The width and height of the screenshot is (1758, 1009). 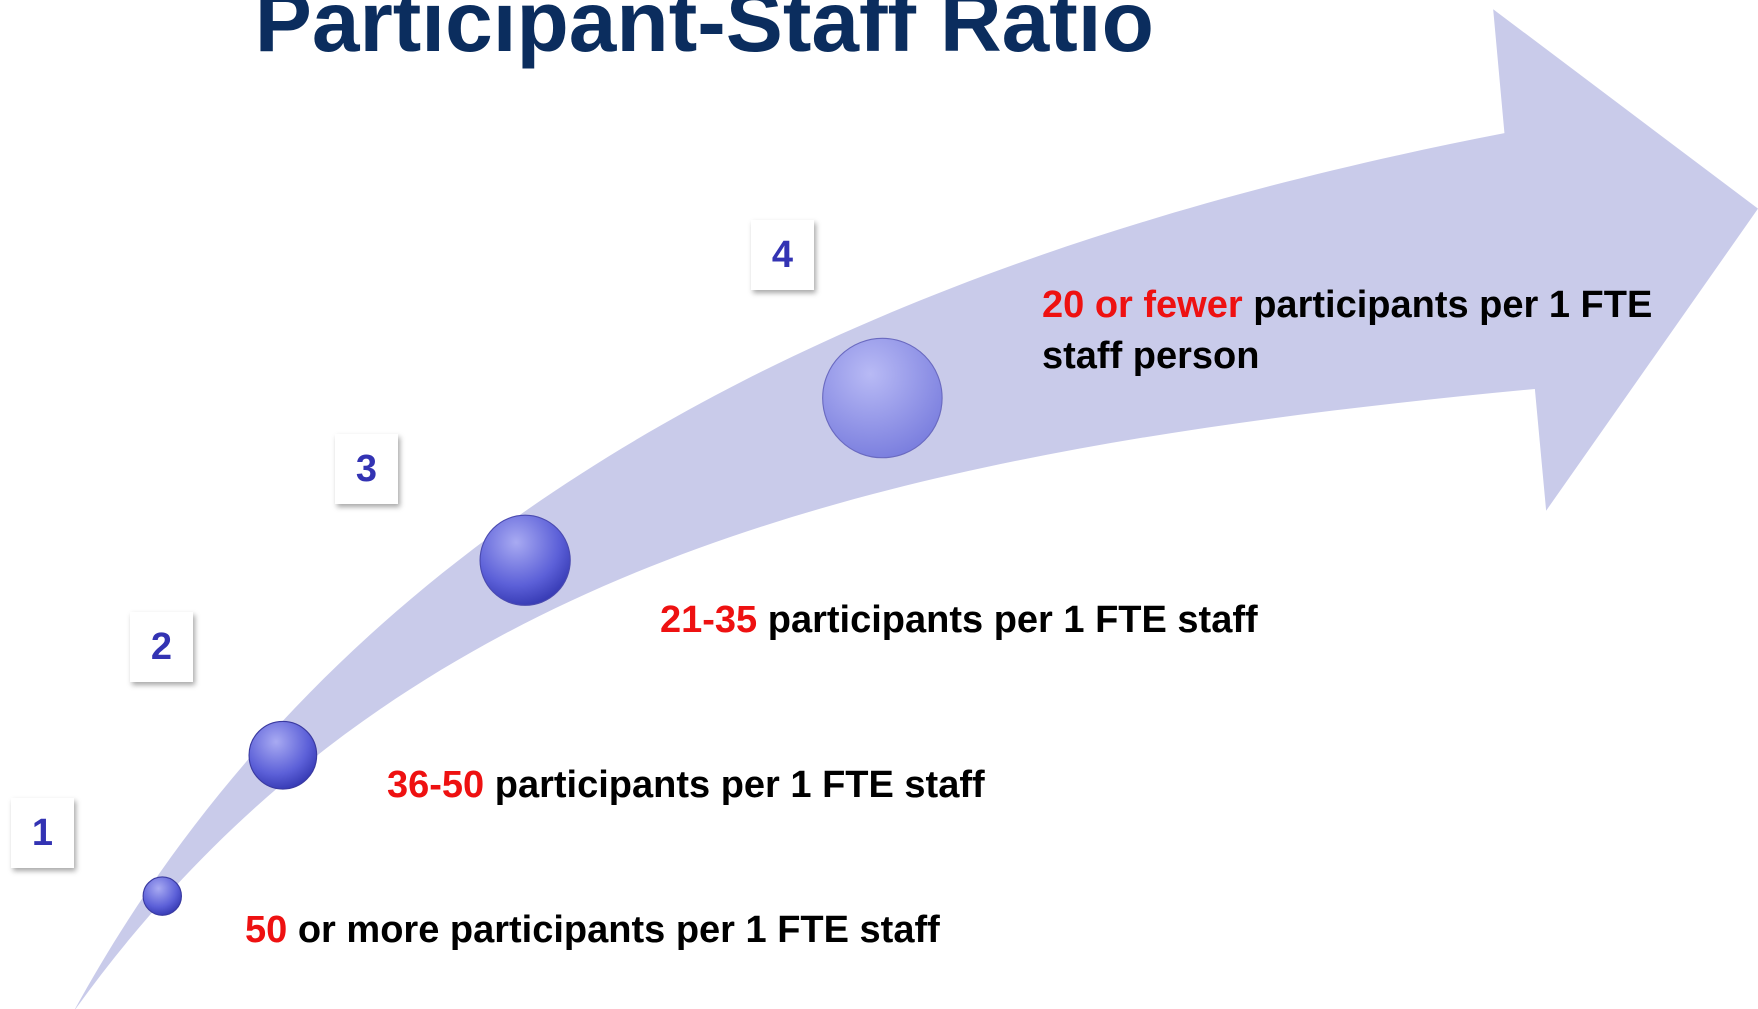 What do you see at coordinates (709, 620) in the screenshot?
I see `highlight: 21-35` at bounding box center [709, 620].